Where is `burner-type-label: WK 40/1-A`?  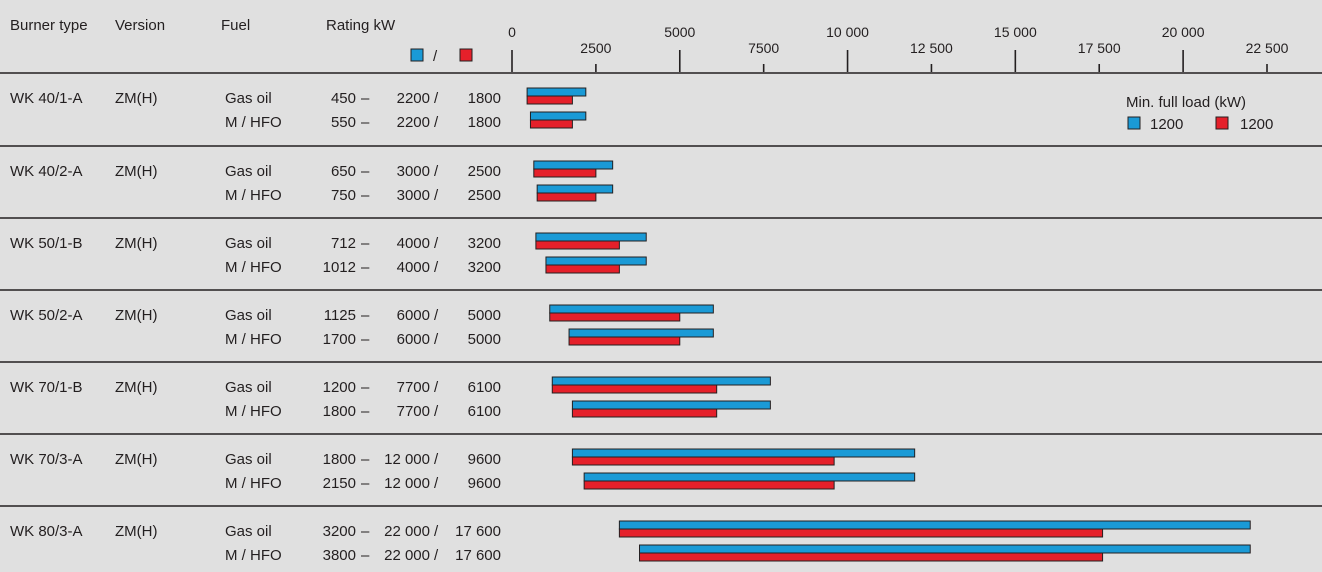
burner-type-label: WK 40/1-A is located at coordinates (46, 98).